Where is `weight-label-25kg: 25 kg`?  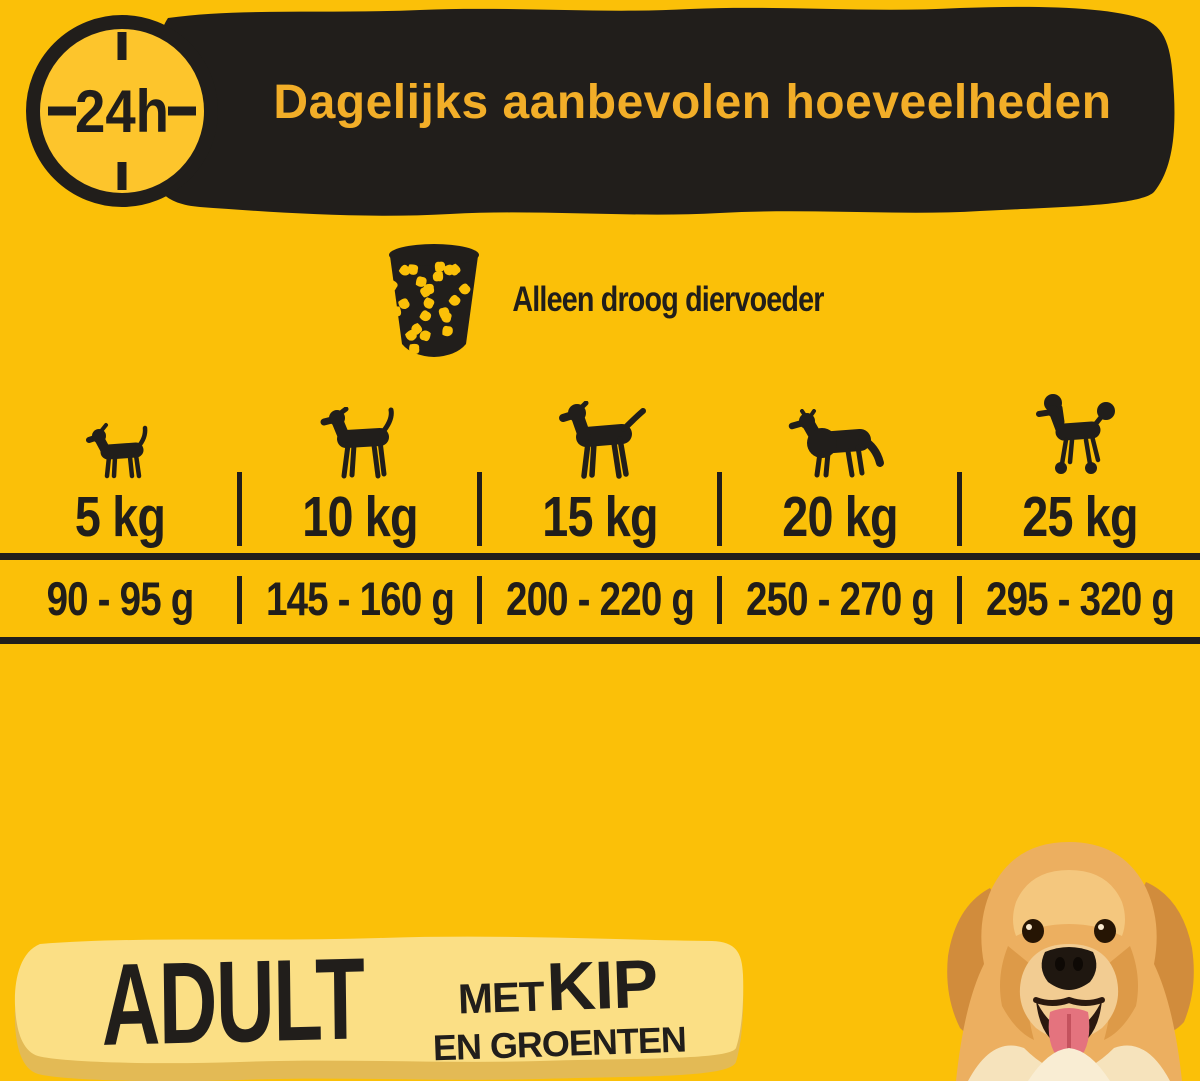 weight-label-25kg: 25 kg is located at coordinates (1080, 517).